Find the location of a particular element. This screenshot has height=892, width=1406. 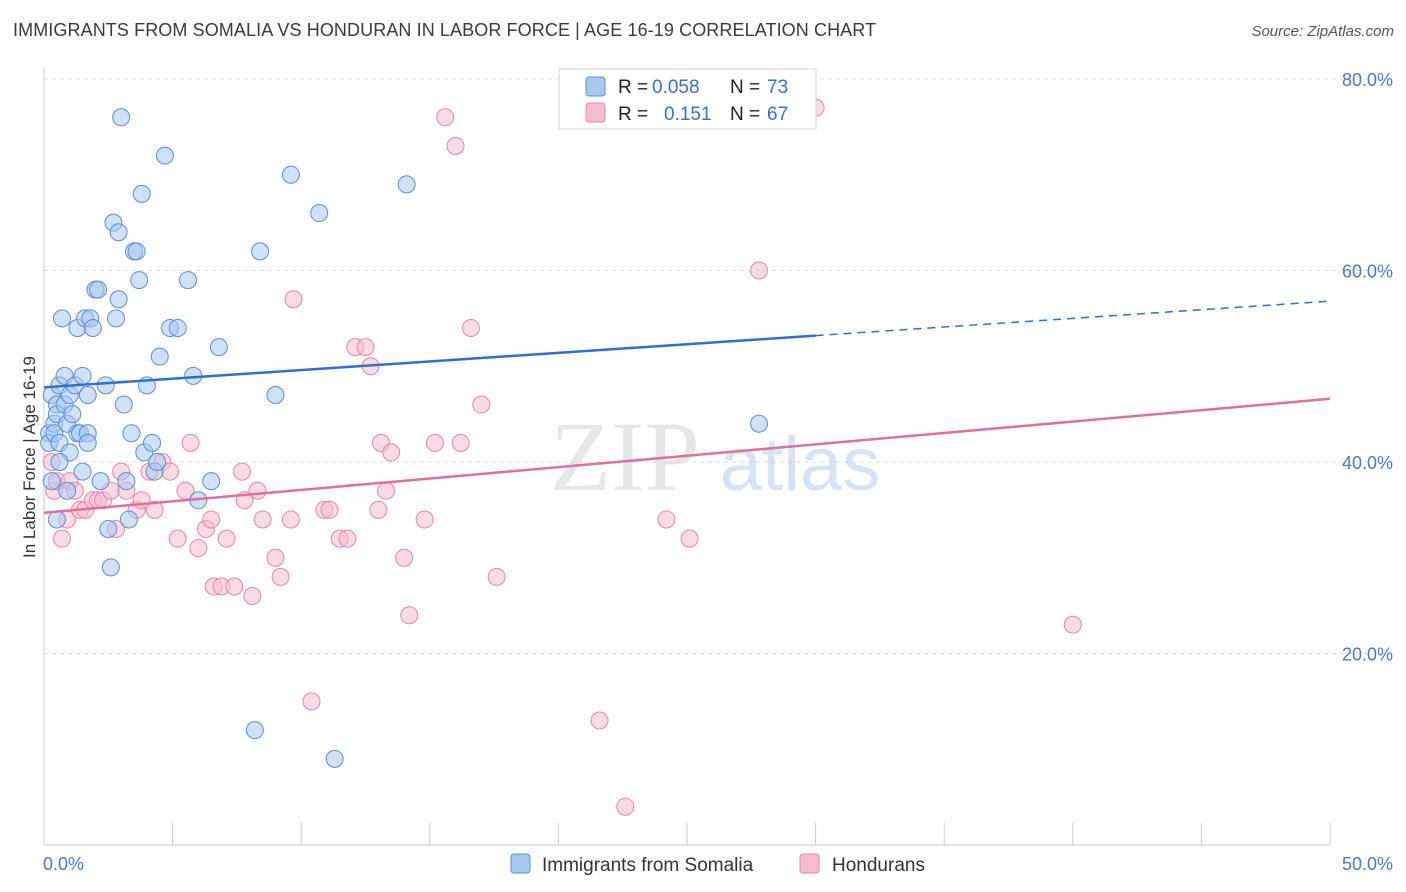

bottom-legend-label-hondurans: Hondurans is located at coordinates (878, 865).